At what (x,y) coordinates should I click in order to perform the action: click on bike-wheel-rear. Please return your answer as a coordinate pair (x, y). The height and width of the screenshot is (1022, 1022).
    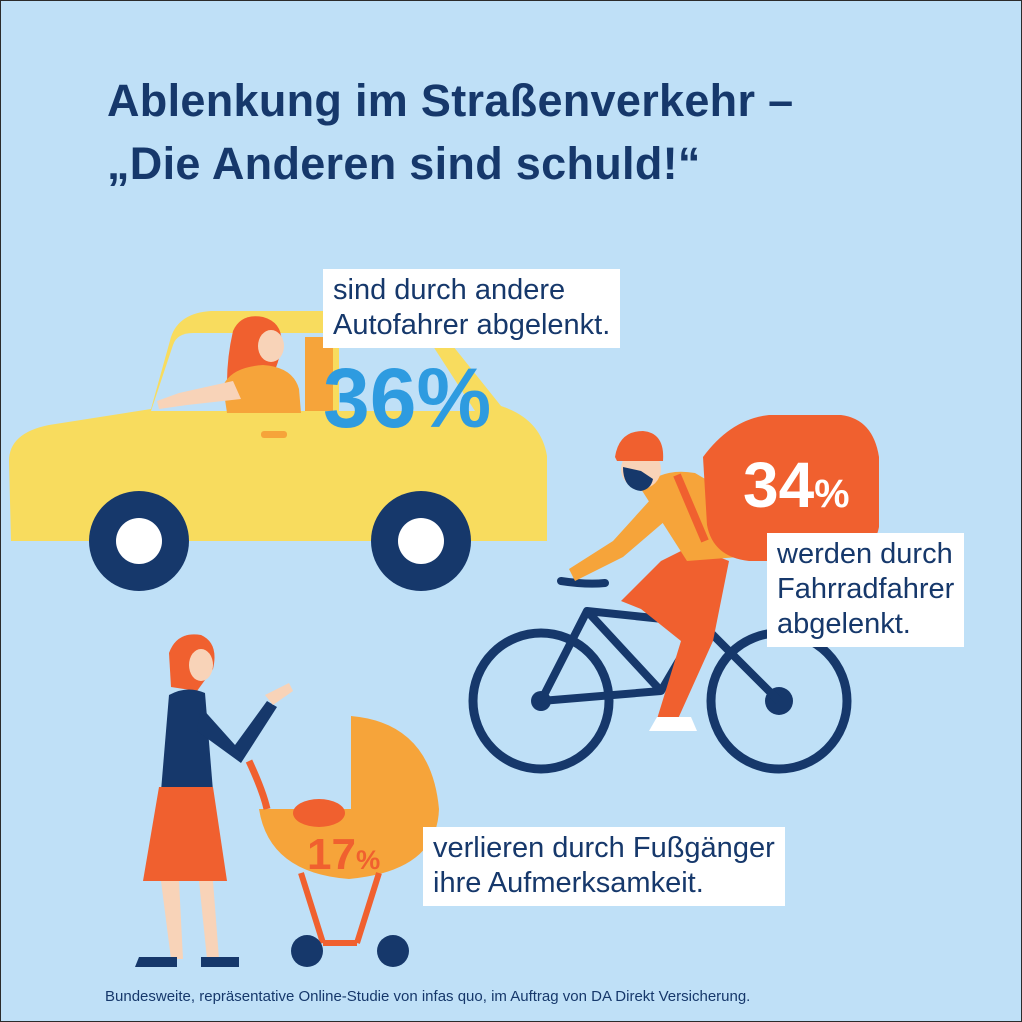
    Looking at the image, I should click on (541, 701).